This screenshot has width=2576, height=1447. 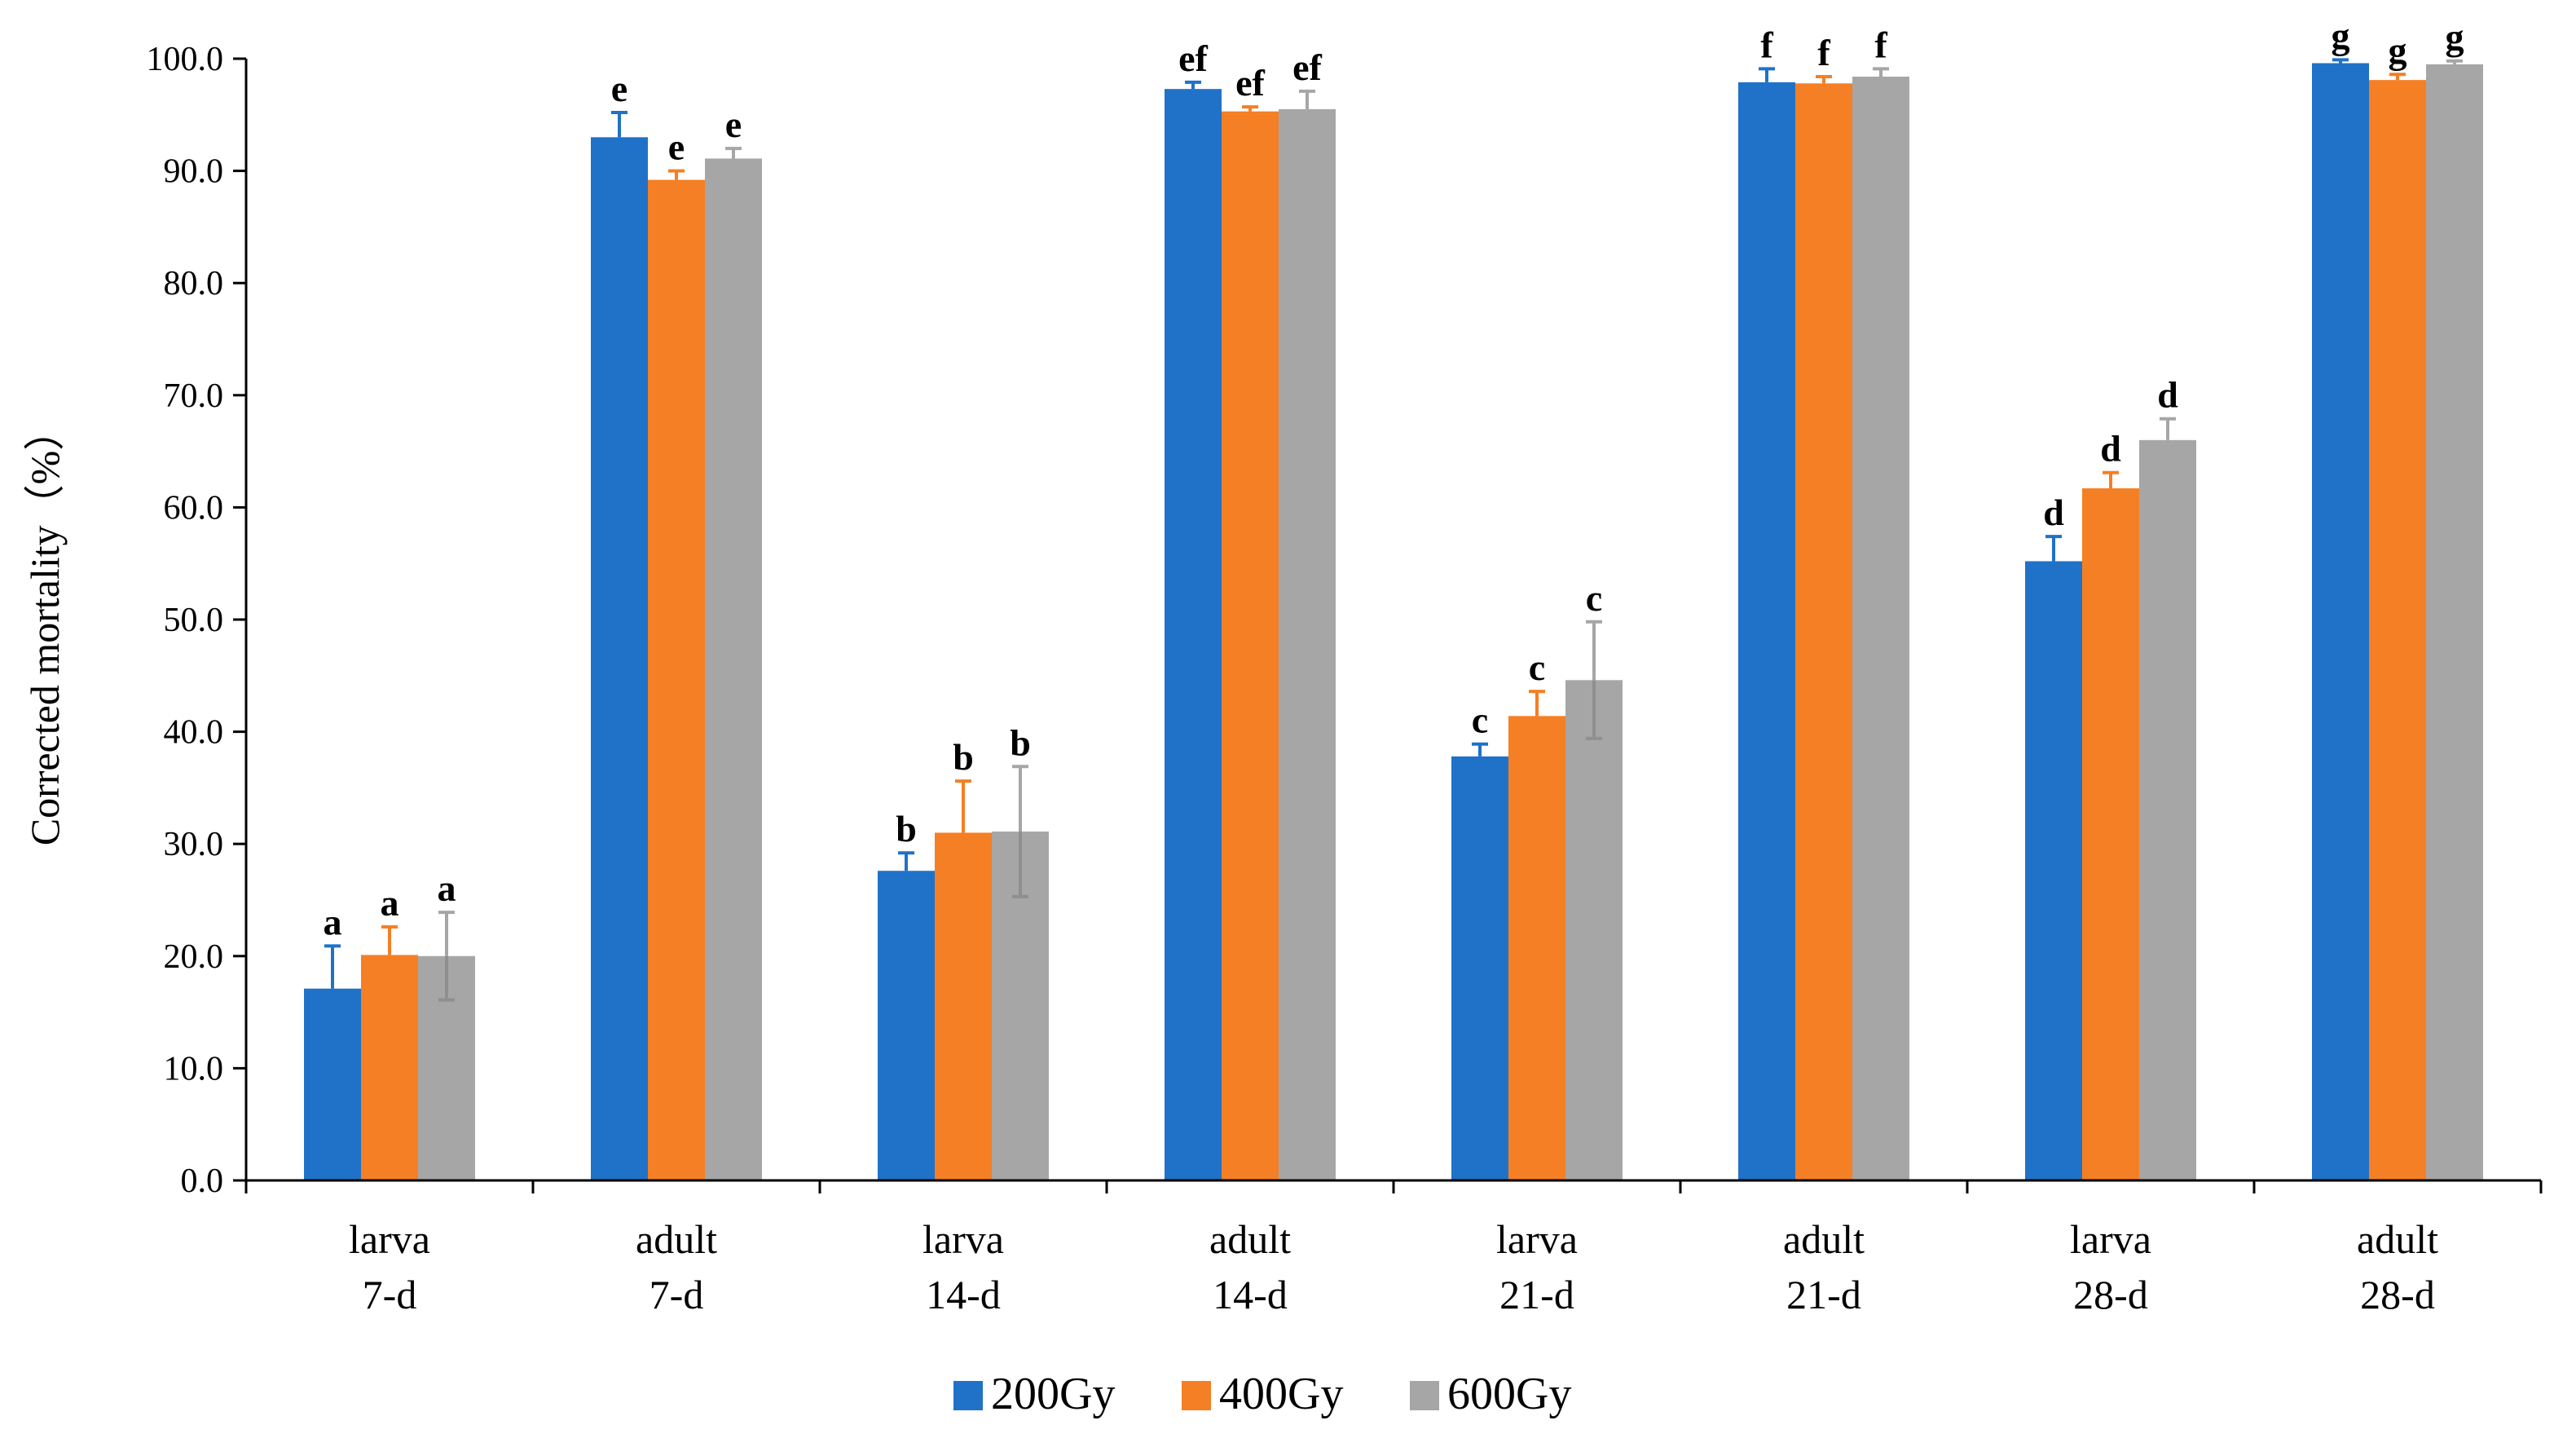 What do you see at coordinates (194, 1068) in the screenshot?
I see `y-tick-label: 10.0` at bounding box center [194, 1068].